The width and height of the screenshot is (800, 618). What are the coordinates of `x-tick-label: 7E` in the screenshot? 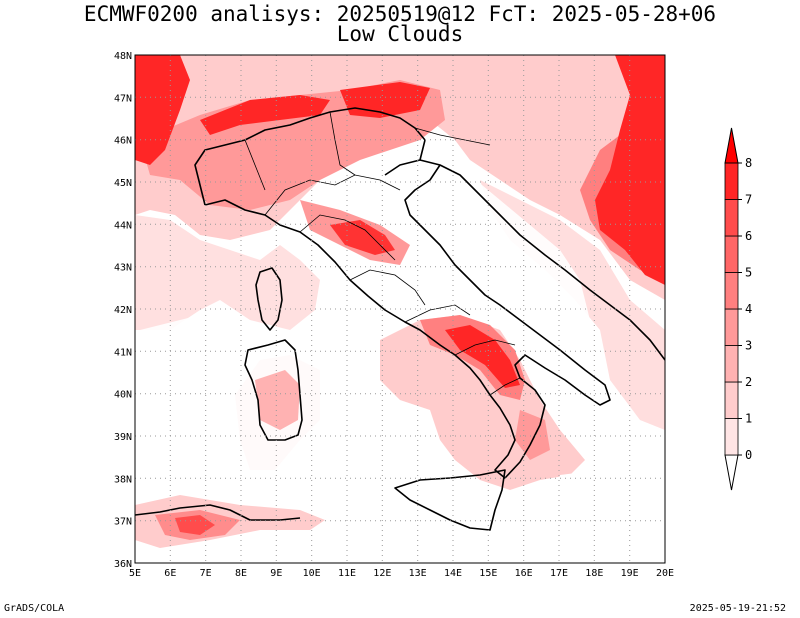 It's located at (206, 573).